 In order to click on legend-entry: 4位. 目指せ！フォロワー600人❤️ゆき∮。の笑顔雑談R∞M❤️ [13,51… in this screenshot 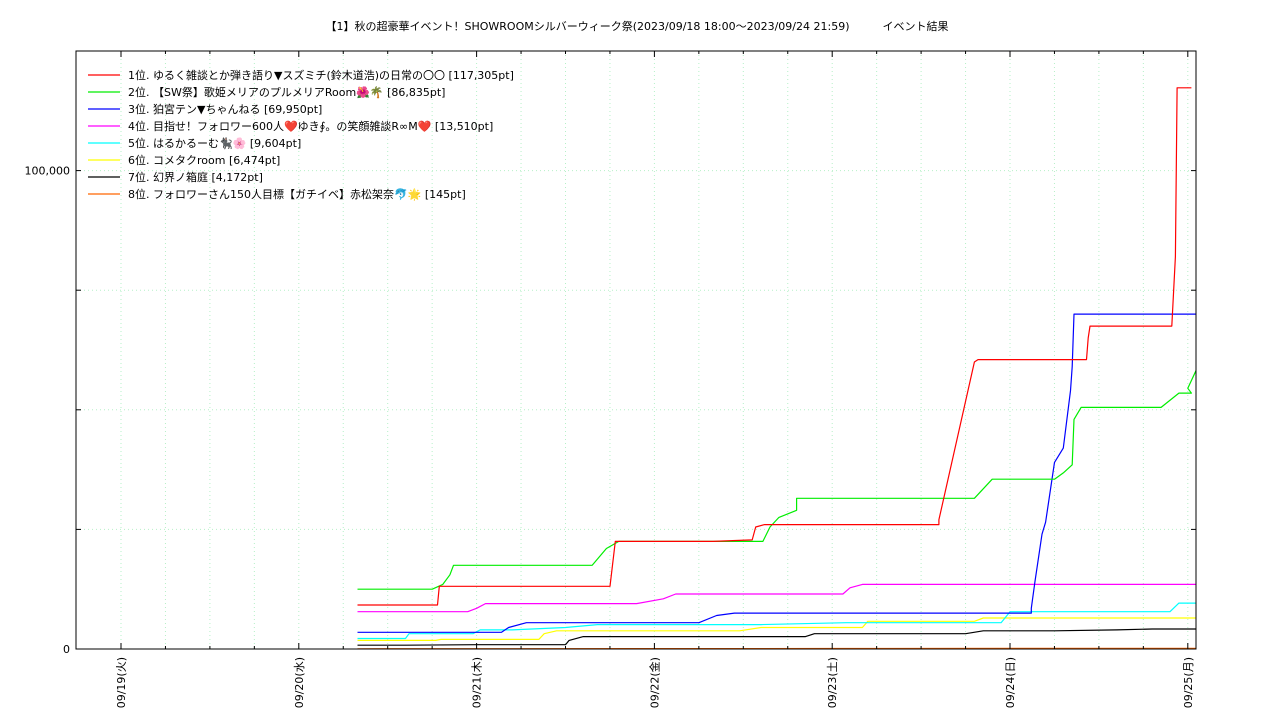, I will do `click(310, 126)`.